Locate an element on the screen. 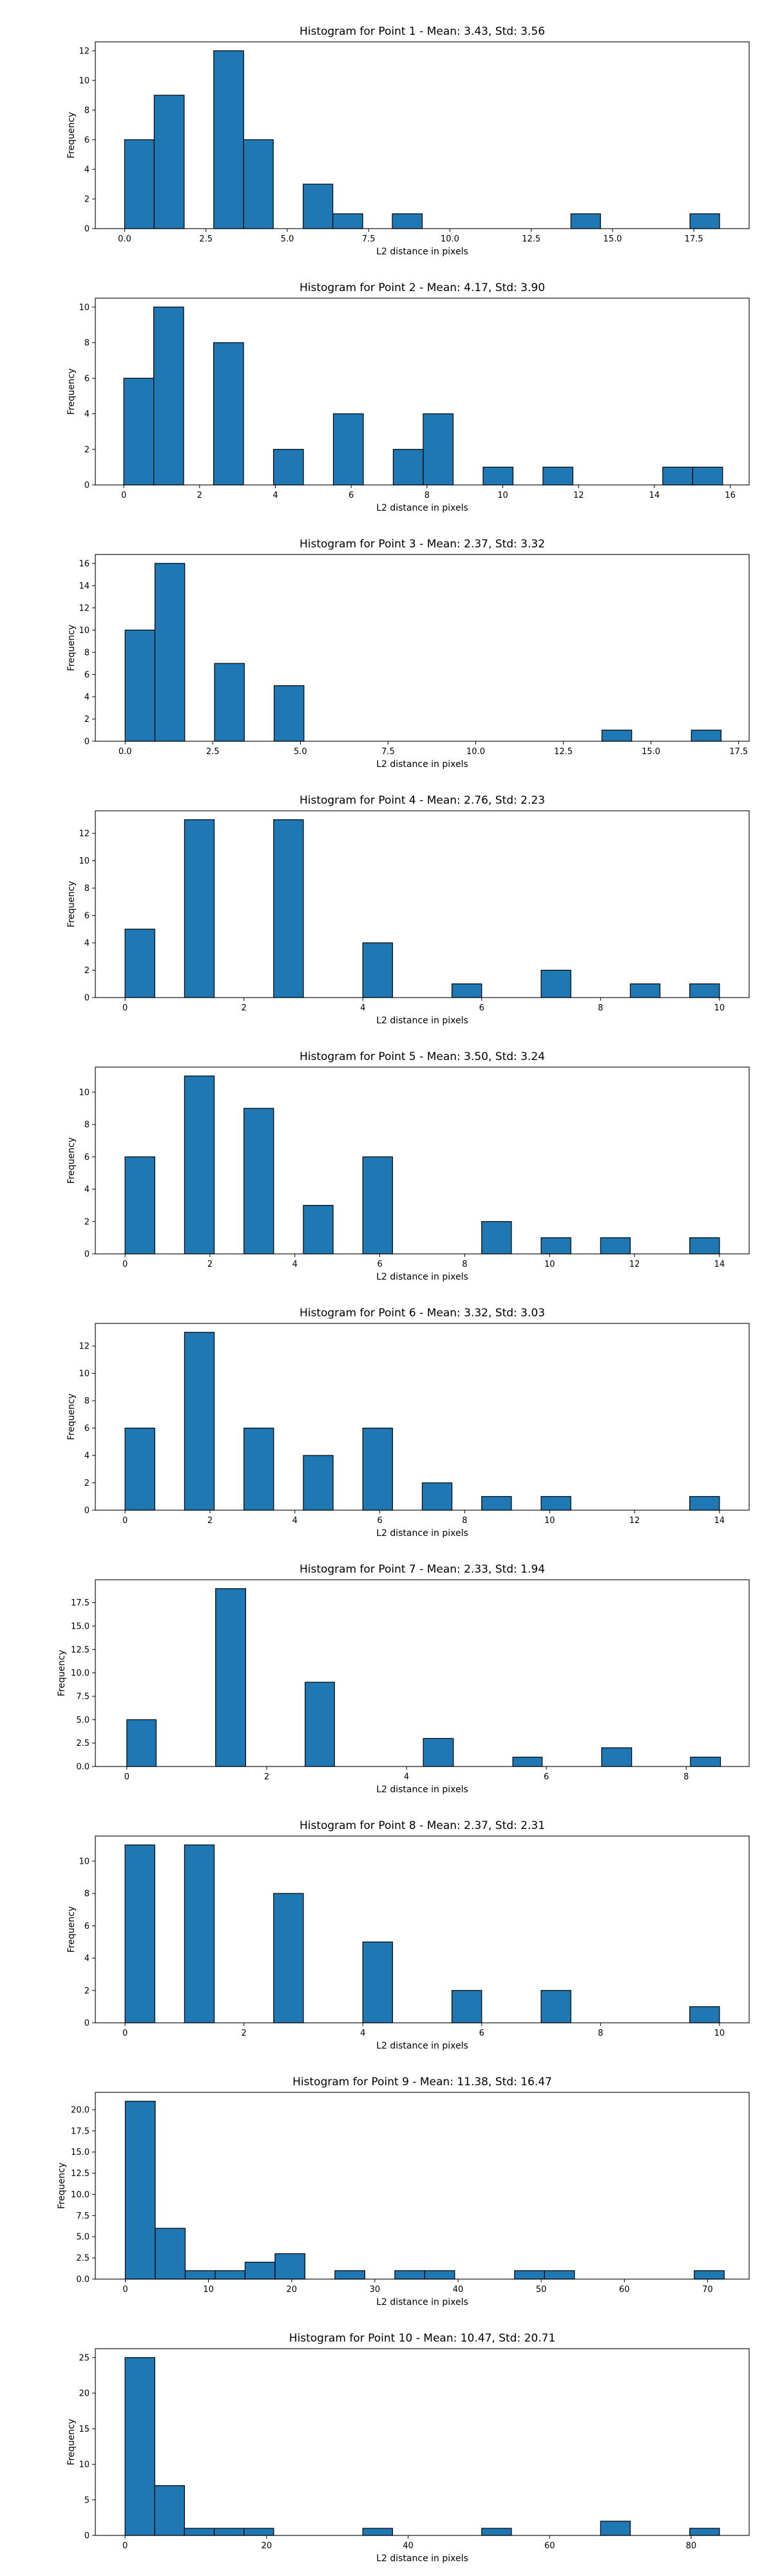 The image size is (773, 2576). y-tick-label: 20.0 is located at coordinates (80, 2110).